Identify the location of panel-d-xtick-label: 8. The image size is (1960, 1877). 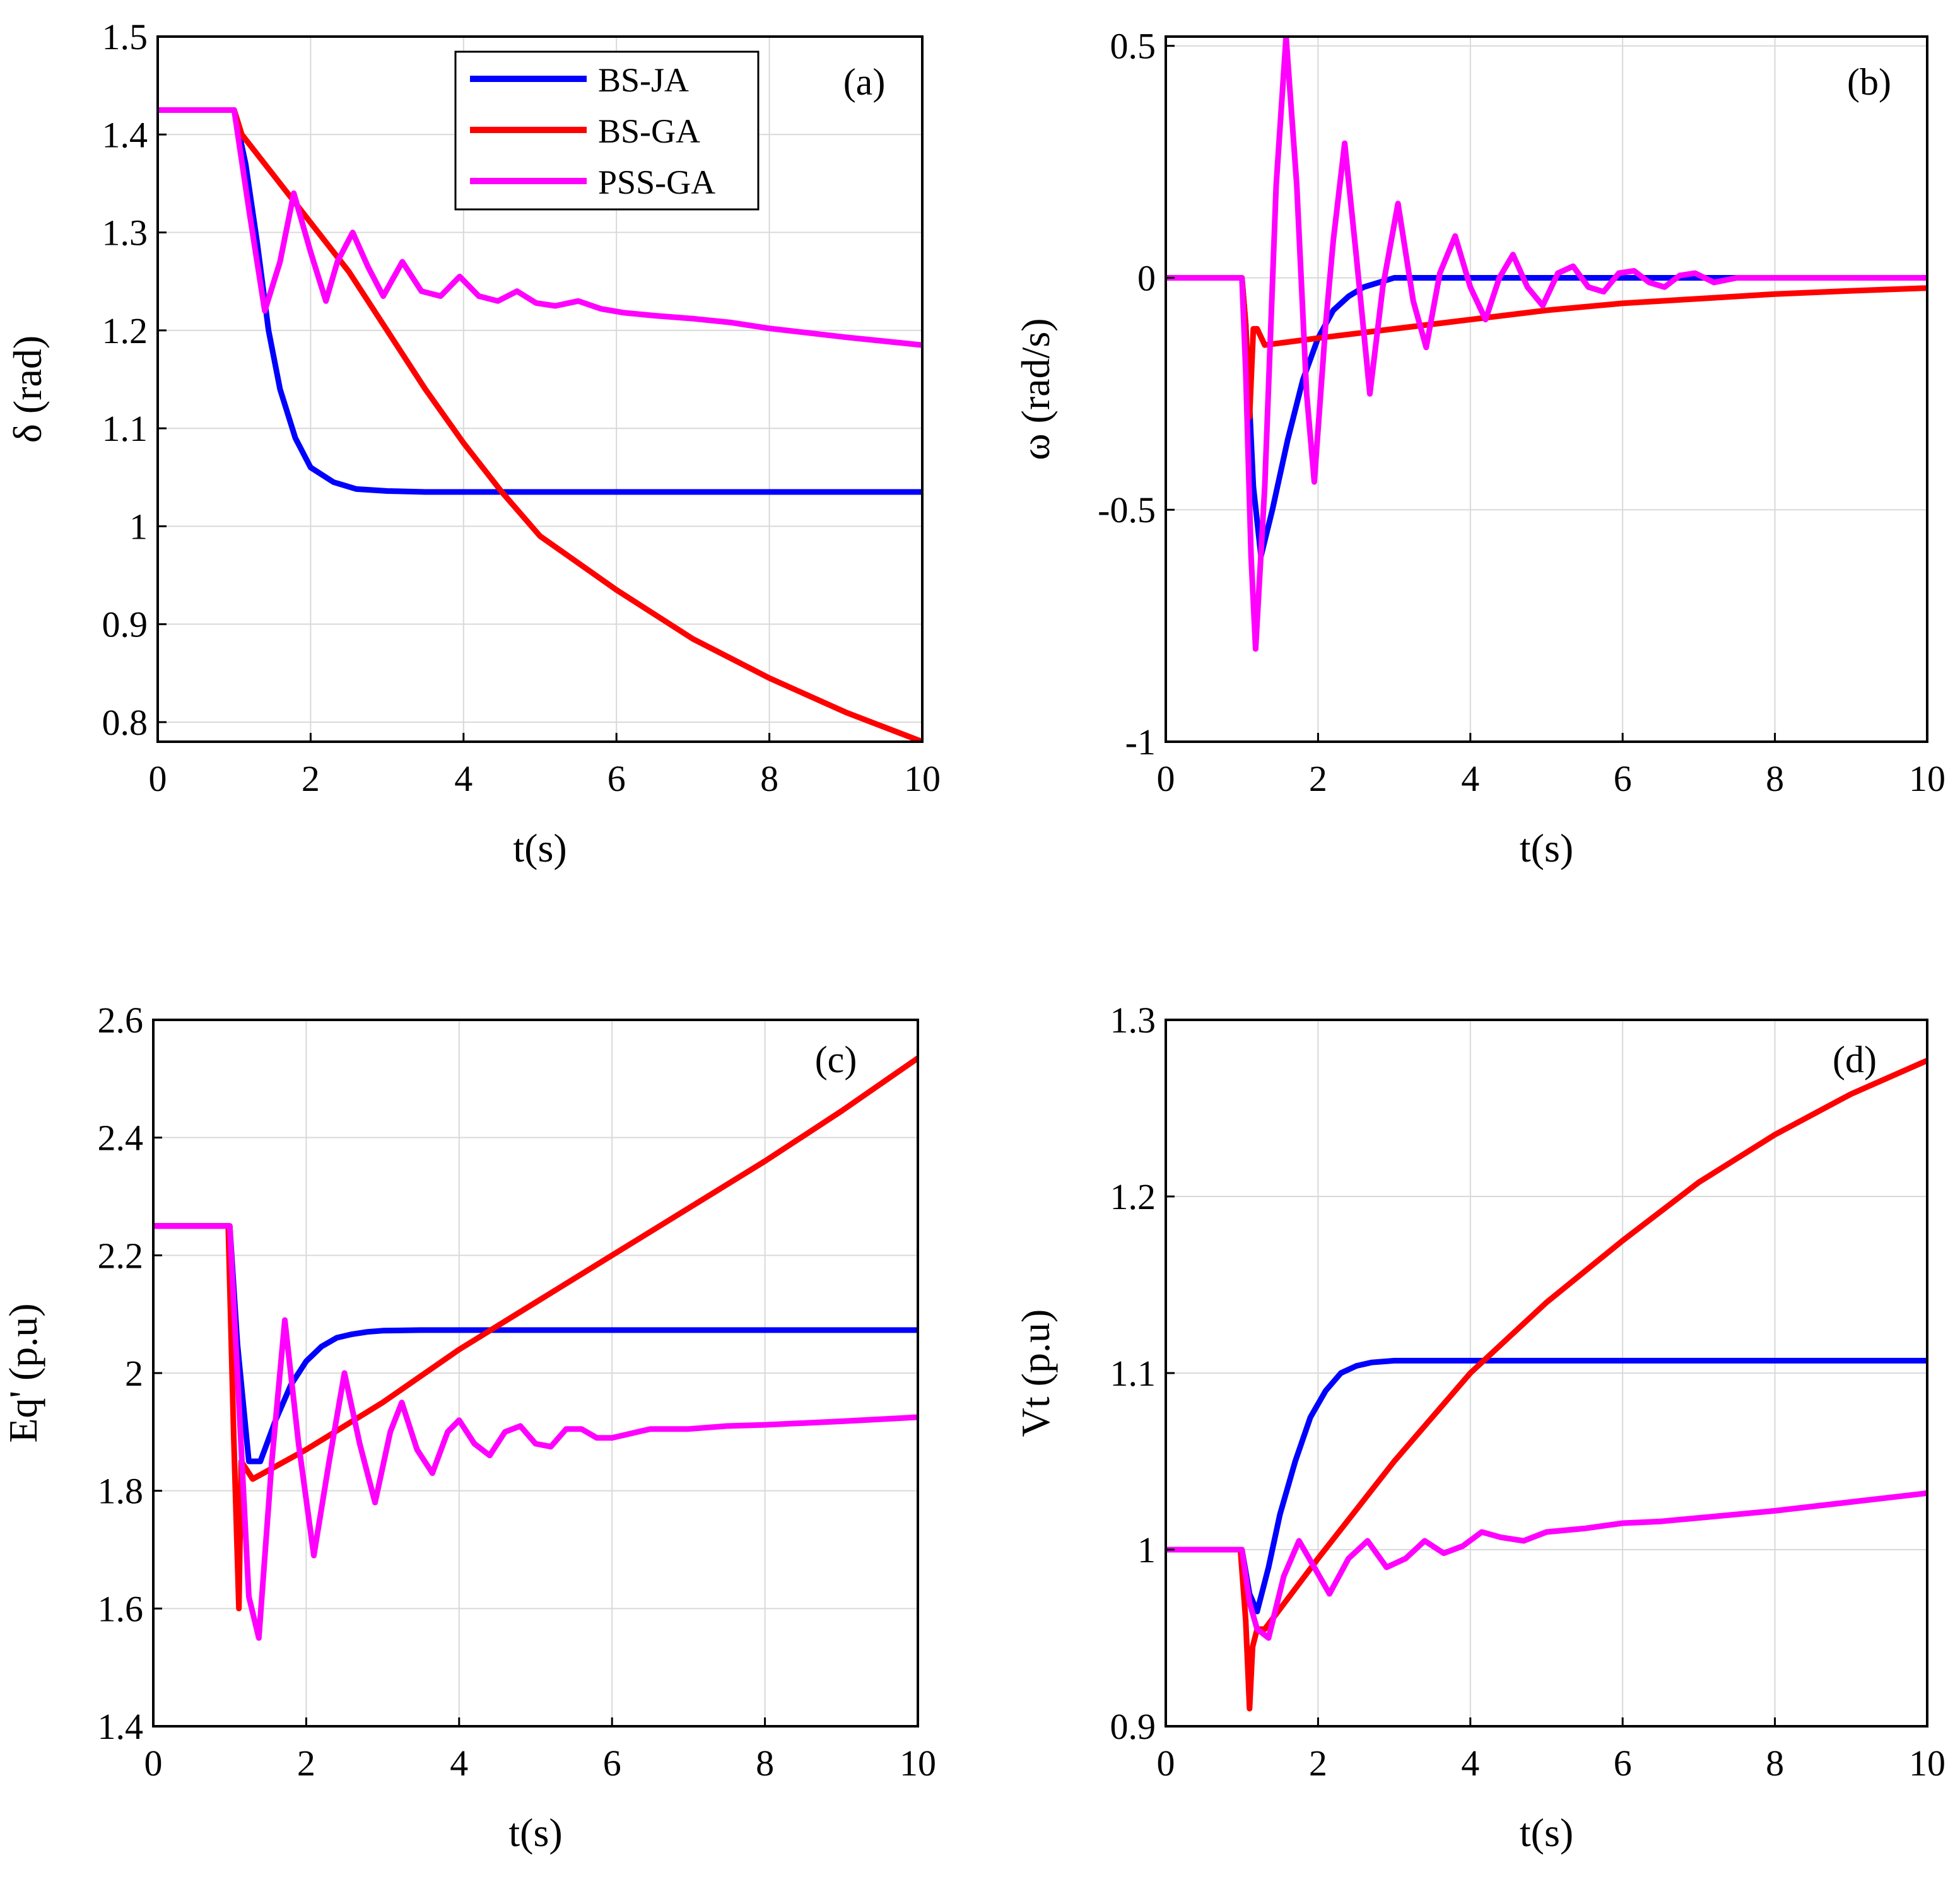
(1775, 1764).